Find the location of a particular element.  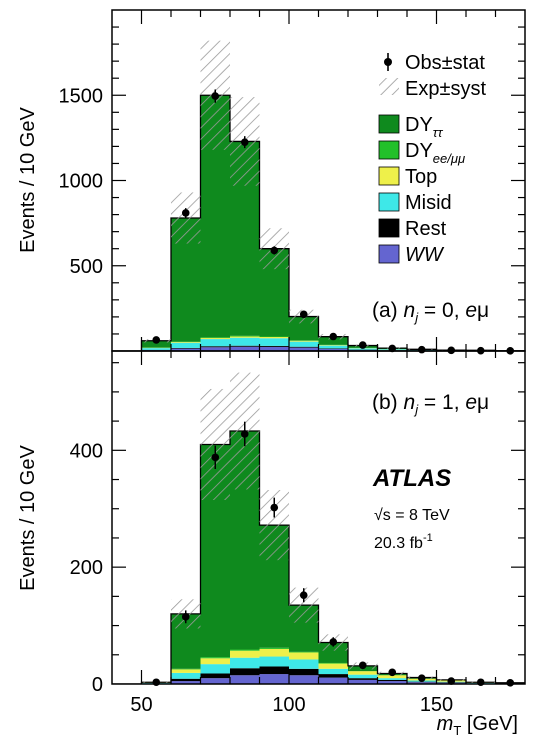

bottom-ytick-label: 200 is located at coordinates (86, 568).